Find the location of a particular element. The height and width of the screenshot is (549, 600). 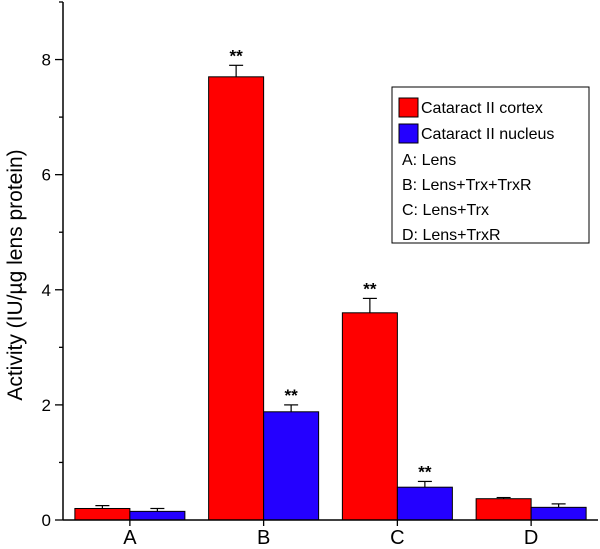

significance-mark-nucleus-B: ** is located at coordinates (292, 395).